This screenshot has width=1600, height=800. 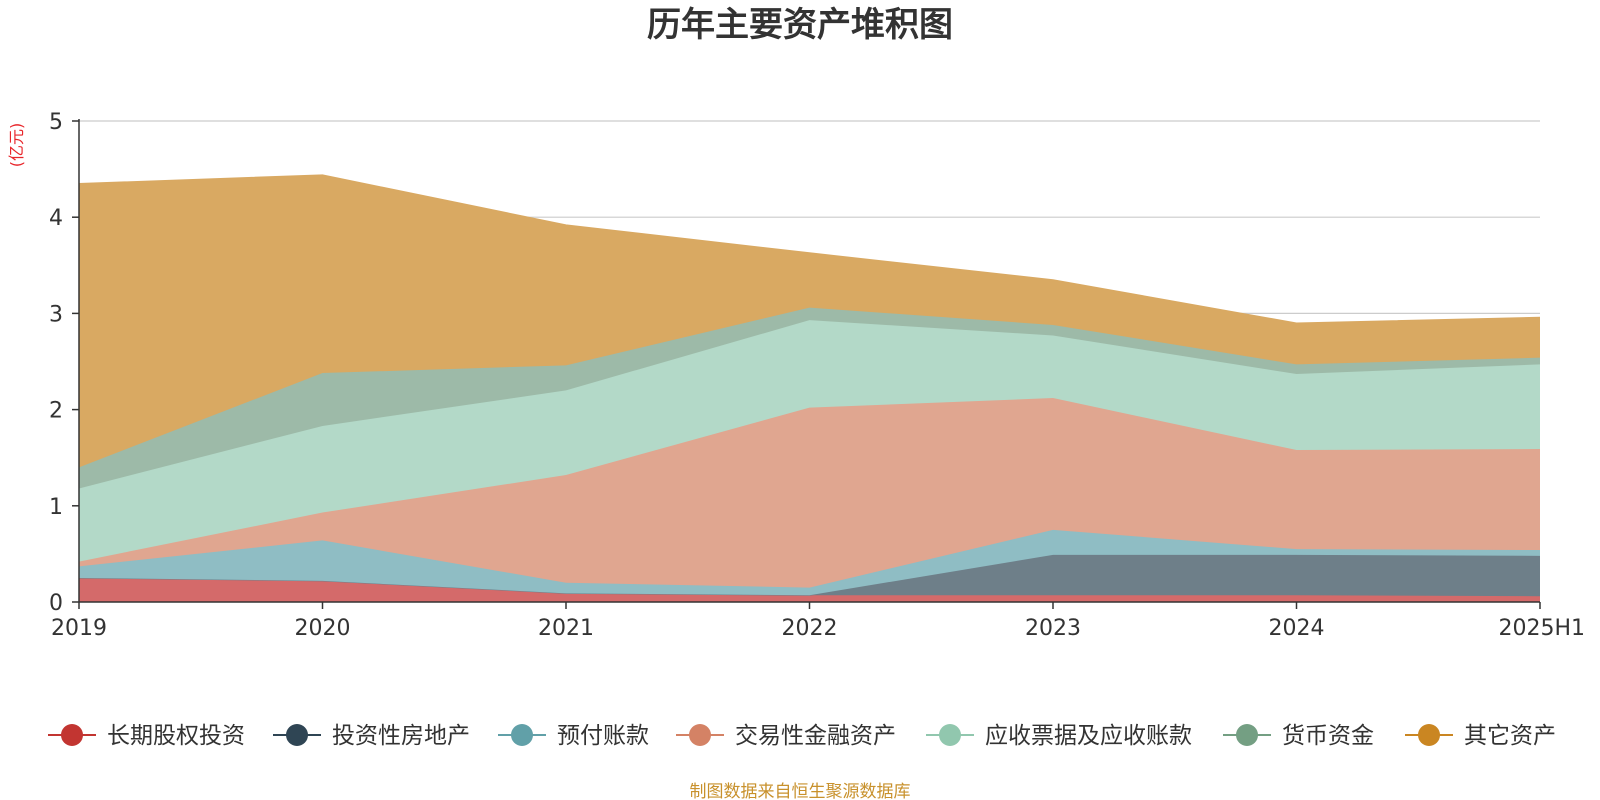 I want to click on legend-label: 预付账款, so click(x=603, y=736).